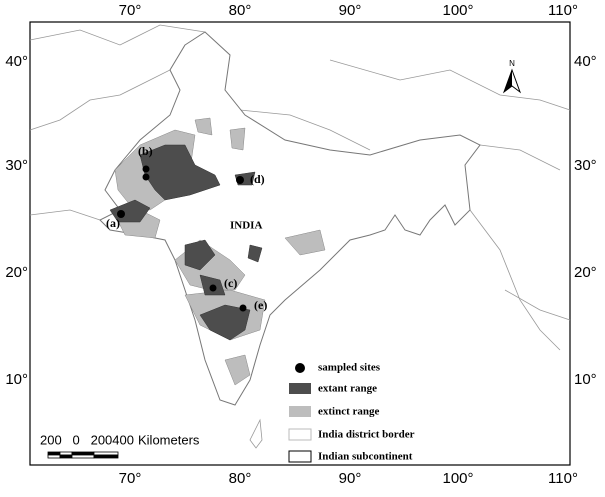 The height and width of the screenshot is (497, 605). What do you see at coordinates (16, 61) in the screenshot?
I see `left-axis-label: 40°` at bounding box center [16, 61].